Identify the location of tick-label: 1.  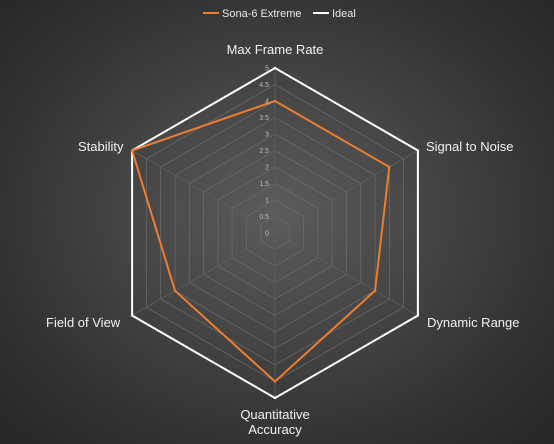
(267, 201).